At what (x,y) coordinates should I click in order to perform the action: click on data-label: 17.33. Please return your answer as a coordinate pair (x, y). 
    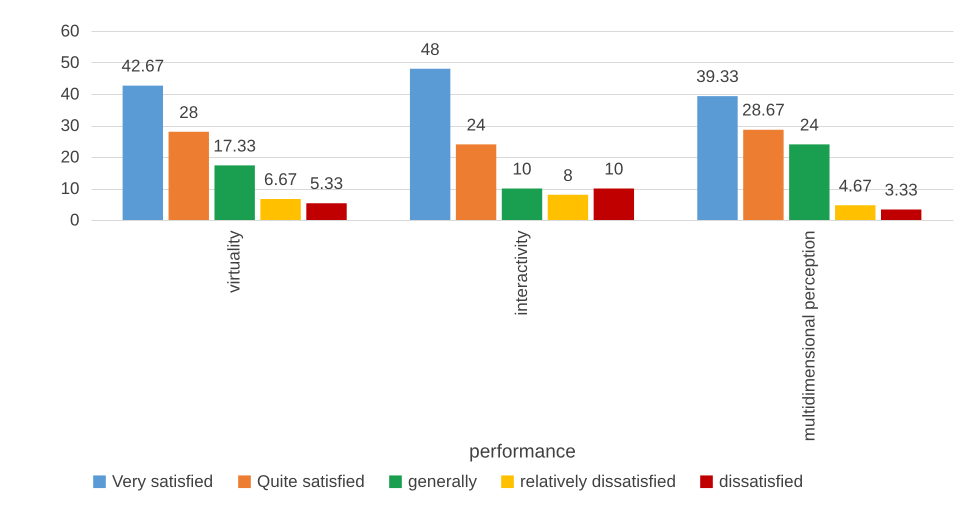
    Looking at the image, I should click on (234, 146).